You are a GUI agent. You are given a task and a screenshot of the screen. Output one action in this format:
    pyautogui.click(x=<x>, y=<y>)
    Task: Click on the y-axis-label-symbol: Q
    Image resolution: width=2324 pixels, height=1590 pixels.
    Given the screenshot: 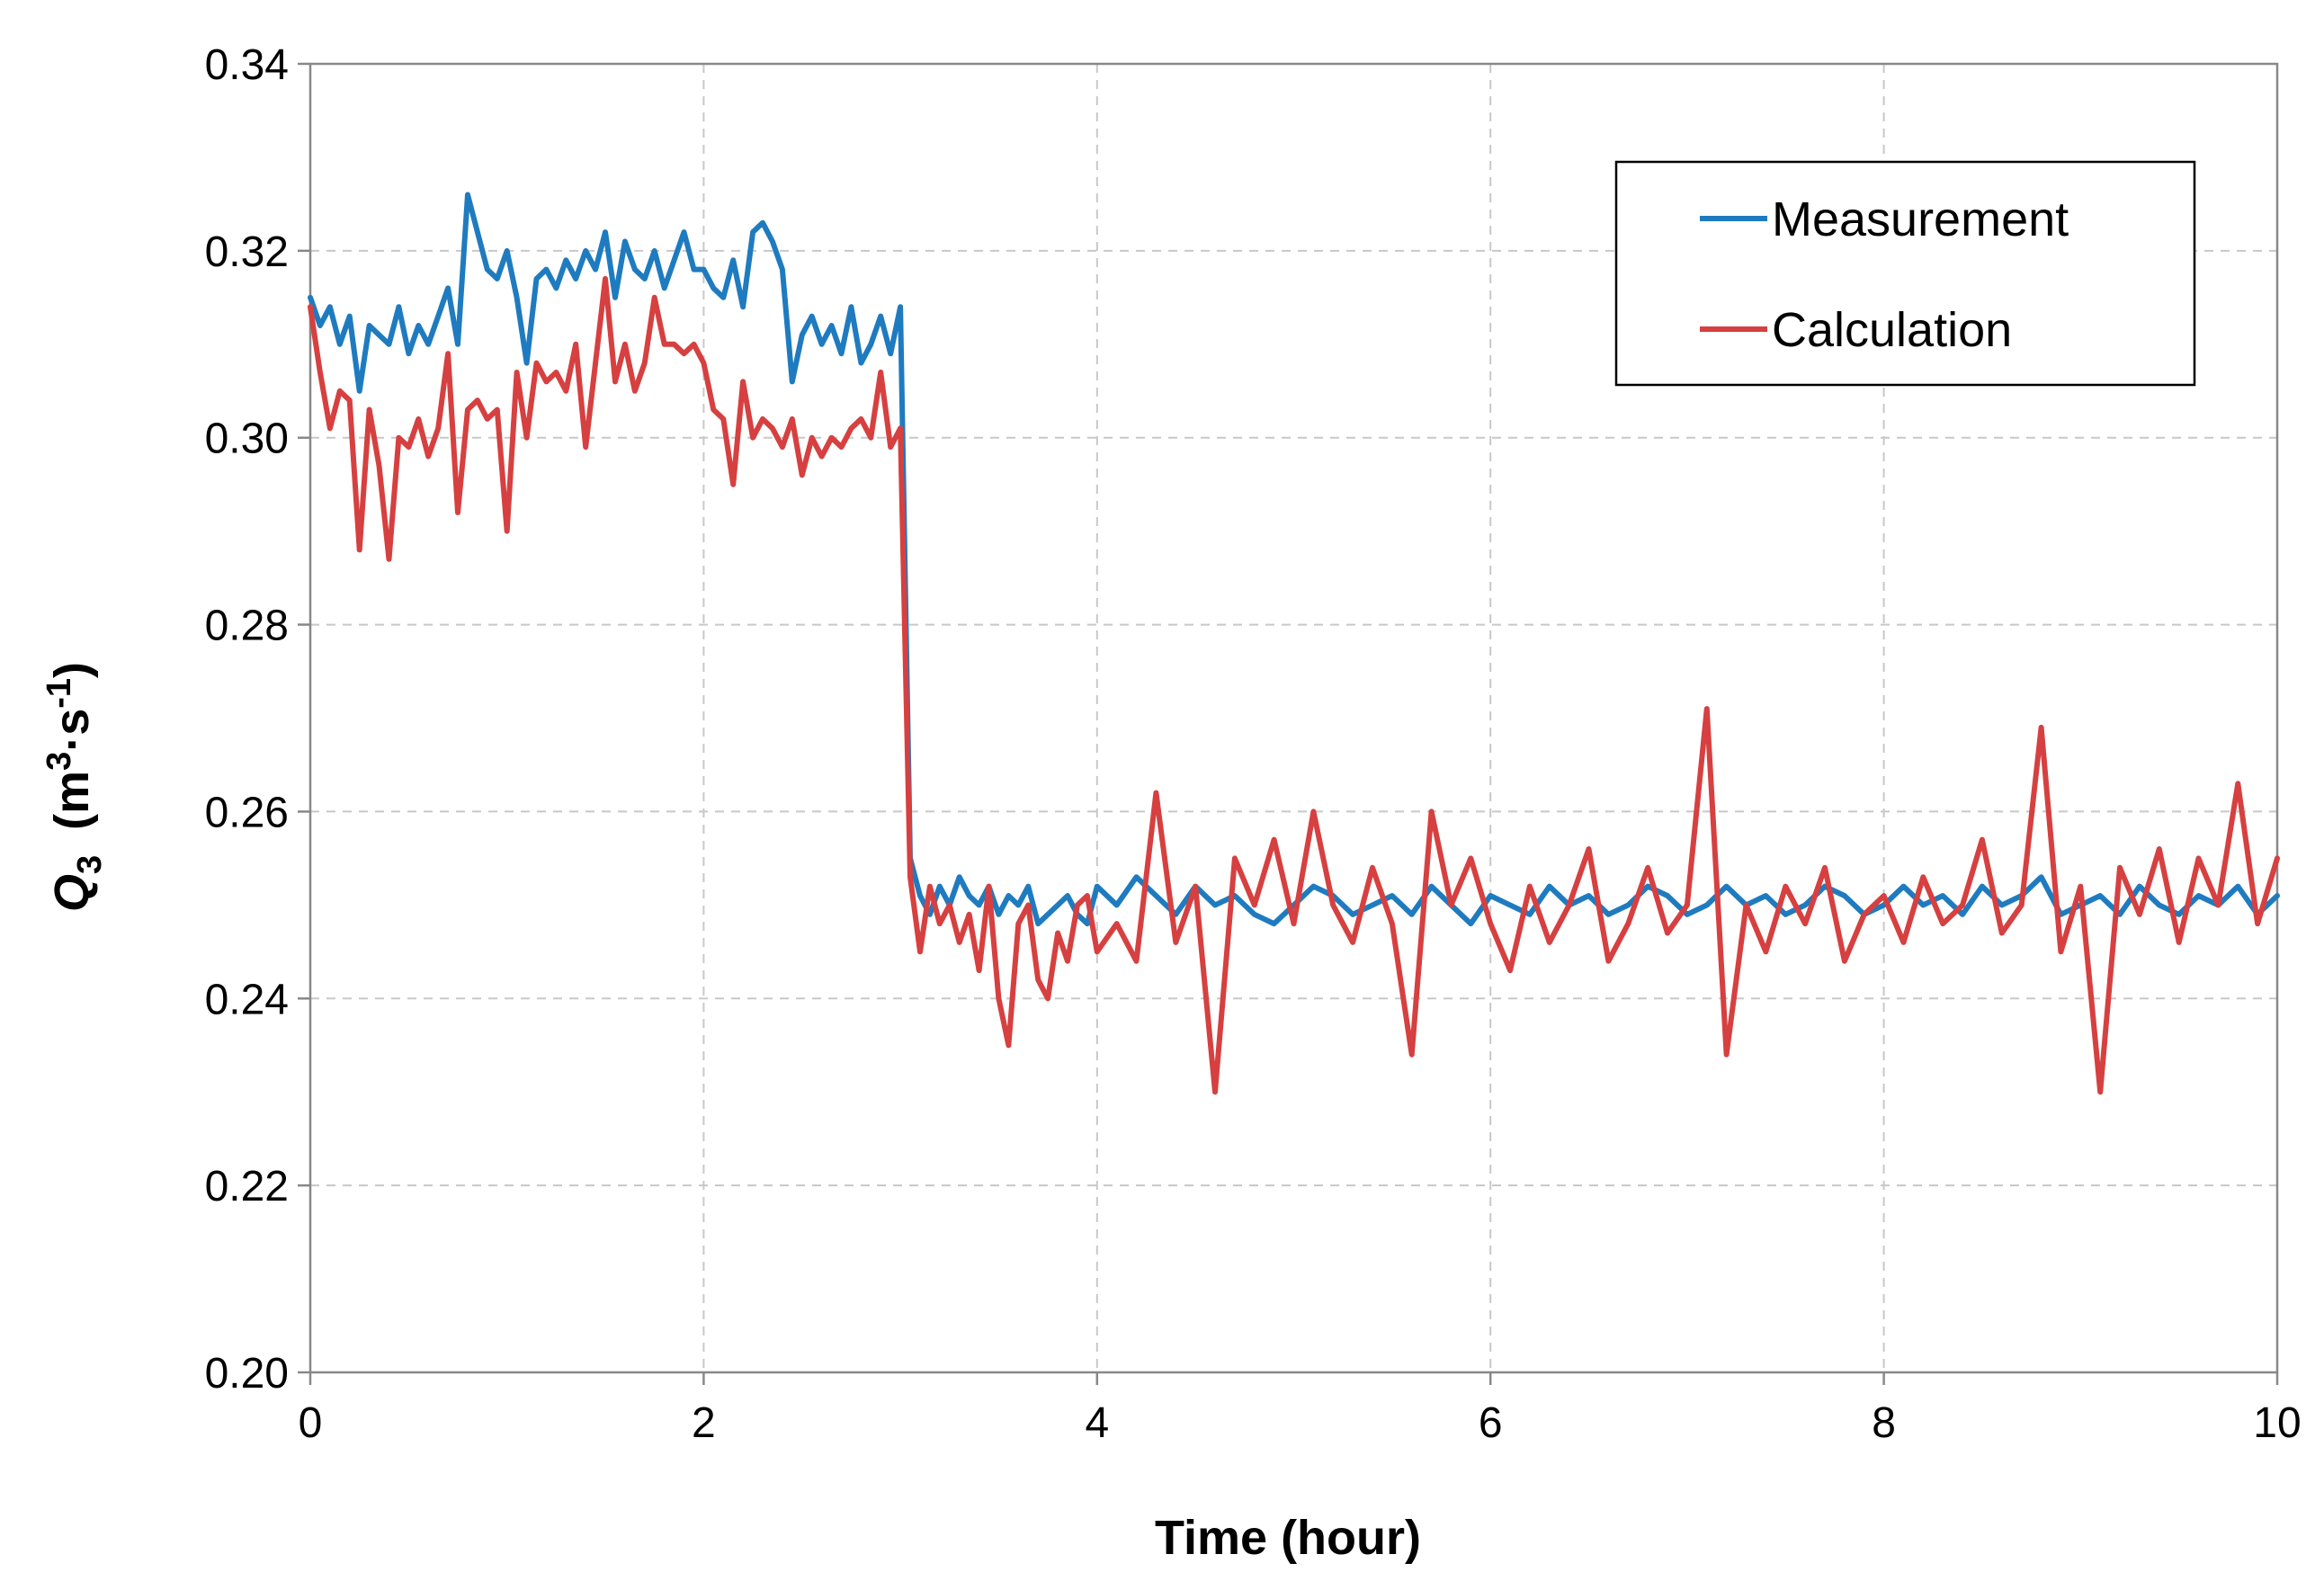 What is the action you would take?
    pyautogui.click(x=72, y=893)
    